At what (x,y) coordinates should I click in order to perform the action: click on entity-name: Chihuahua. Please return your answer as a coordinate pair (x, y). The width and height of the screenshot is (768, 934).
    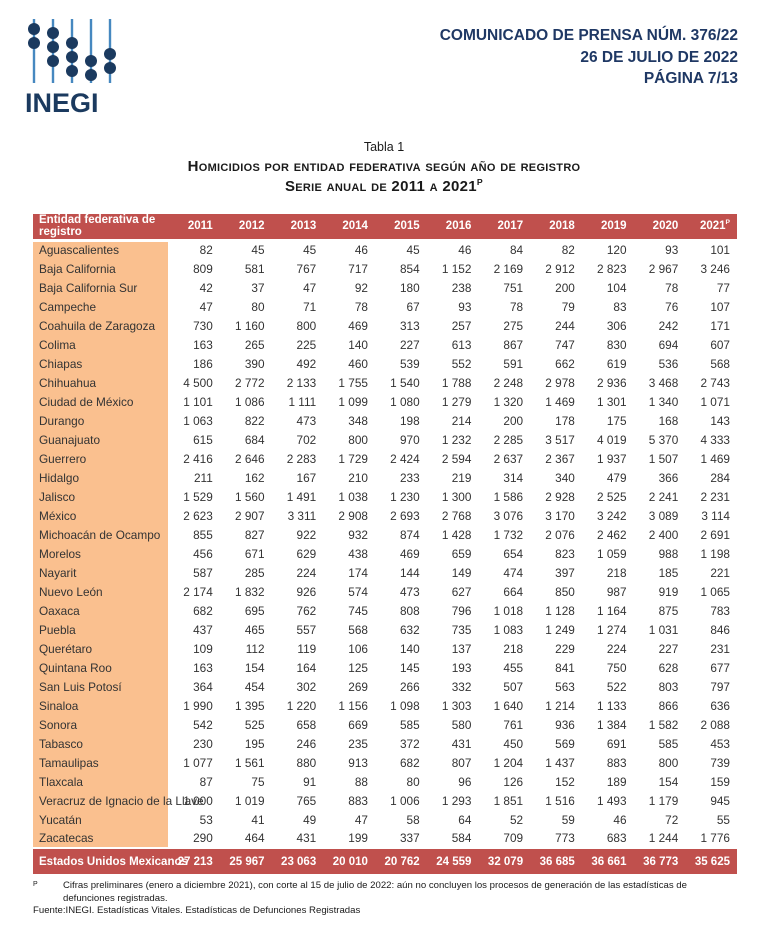
    Looking at the image, I should click on (101, 382).